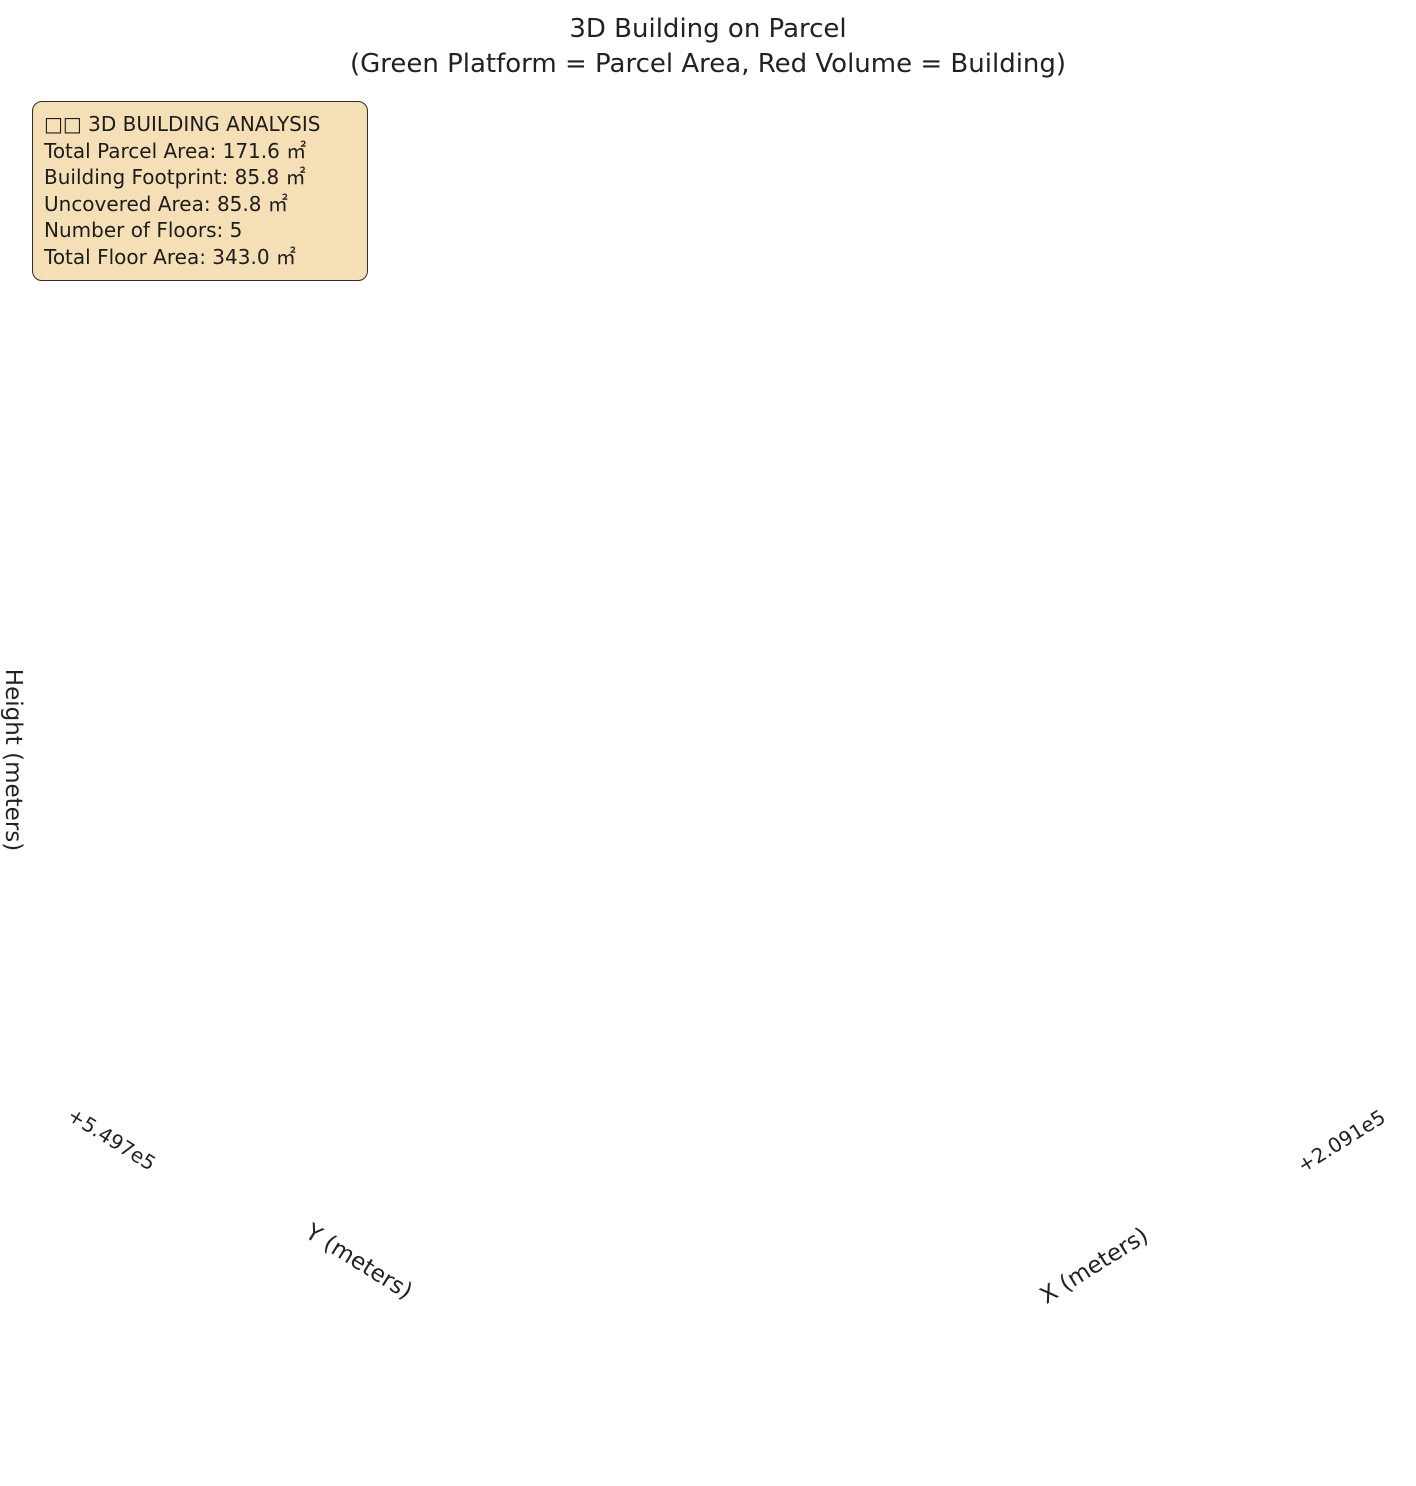  I want to click on x-axis-label: X (meters), so click(1094, 1266).